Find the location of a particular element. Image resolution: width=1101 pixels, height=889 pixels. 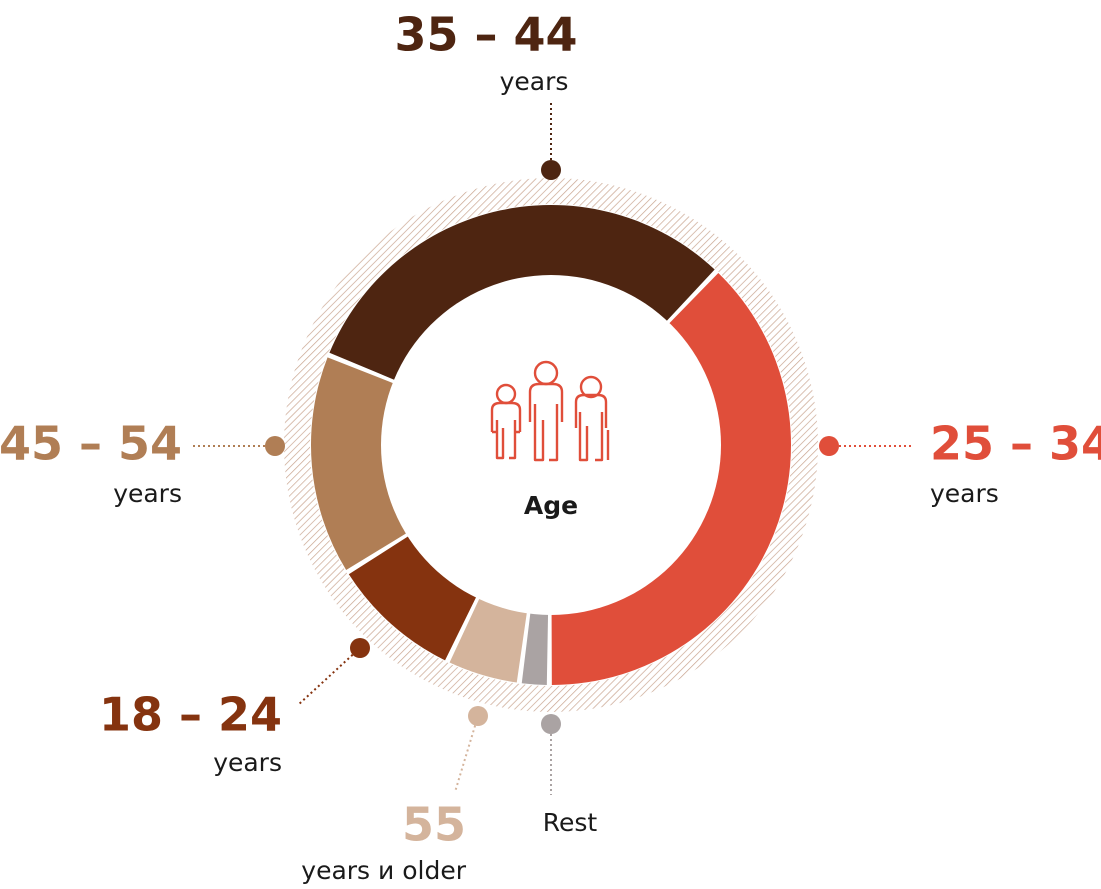

category-label: 55 is located at coordinates (434, 825).